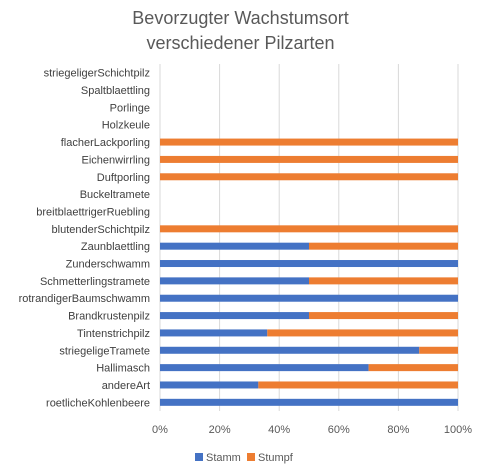 This screenshot has height=466, width=481. Describe the element at coordinates (130, 108) in the screenshot. I see `category-label: Porlinge` at that location.